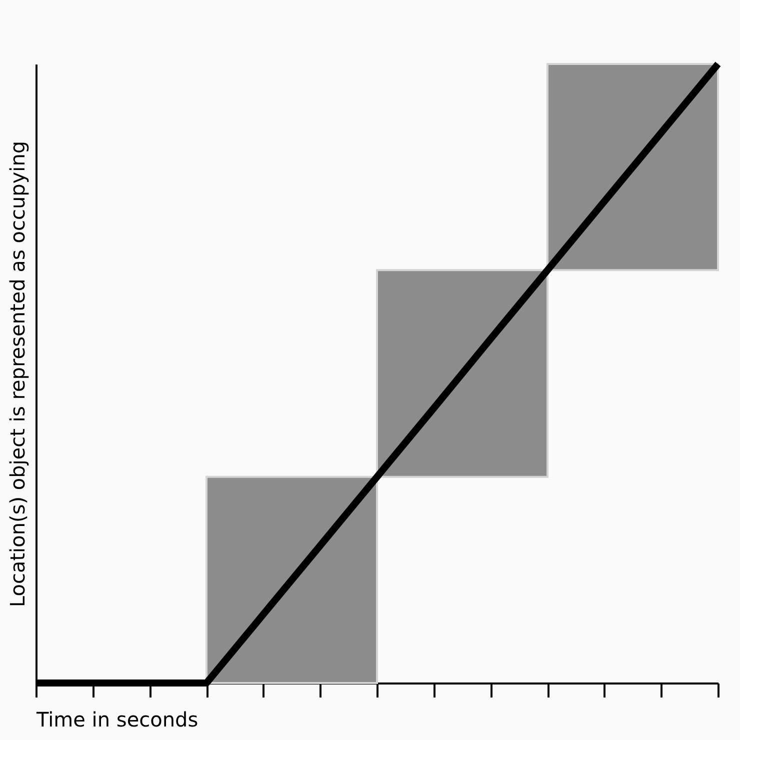 This screenshot has height=764, width=763. What do you see at coordinates (18, 374) in the screenshot?
I see `y-axis-title: Location(s) object is represented as occupying` at bounding box center [18, 374].